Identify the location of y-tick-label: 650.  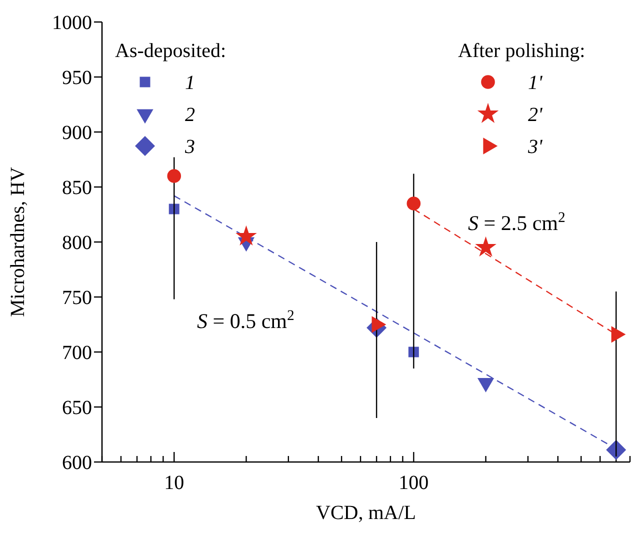
(77, 408).